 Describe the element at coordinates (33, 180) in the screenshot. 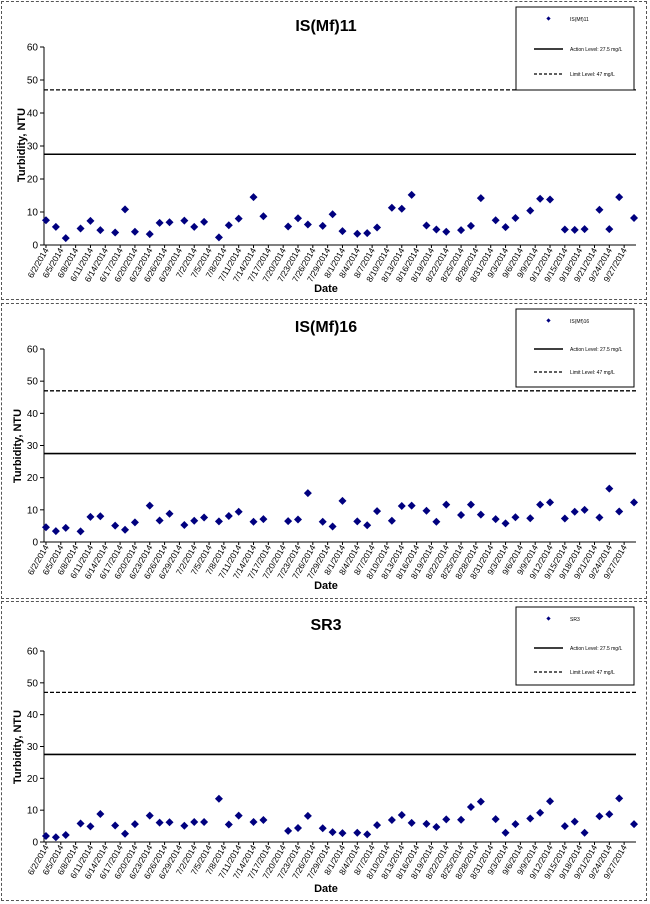

I see `y-tick-label: 20` at that location.